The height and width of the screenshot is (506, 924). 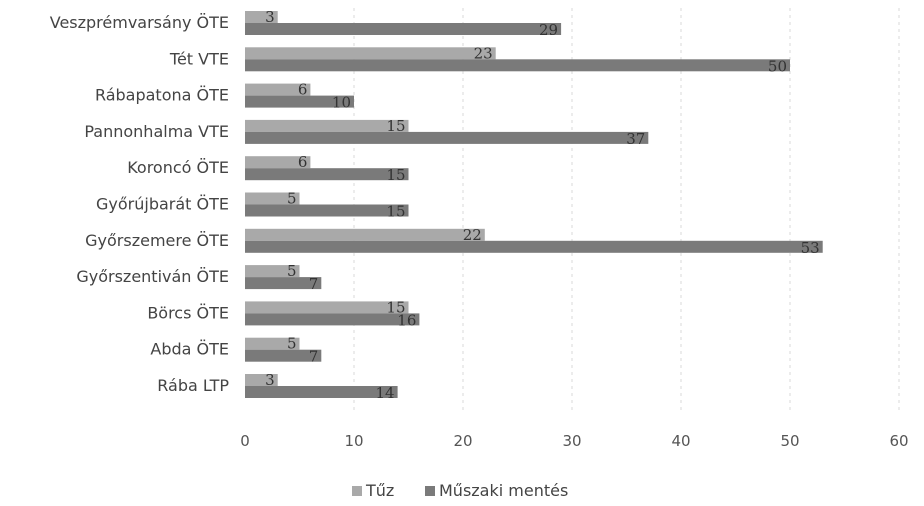 What do you see at coordinates (156, 131) in the screenshot?
I see `category-label: Pannonhalma VTE` at bounding box center [156, 131].